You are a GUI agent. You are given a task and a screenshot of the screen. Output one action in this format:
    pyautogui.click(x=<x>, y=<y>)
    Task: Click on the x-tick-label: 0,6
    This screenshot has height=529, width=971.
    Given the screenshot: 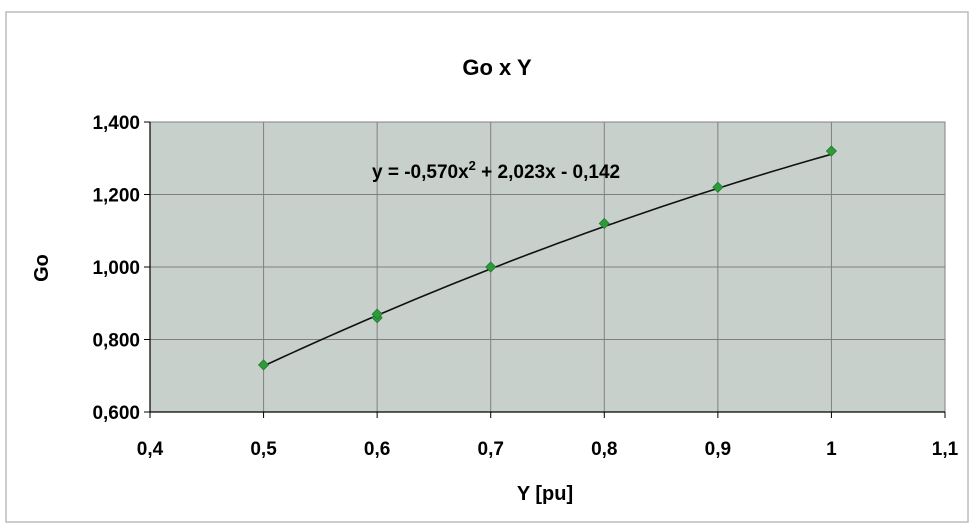 What is the action you would take?
    pyautogui.click(x=377, y=449)
    